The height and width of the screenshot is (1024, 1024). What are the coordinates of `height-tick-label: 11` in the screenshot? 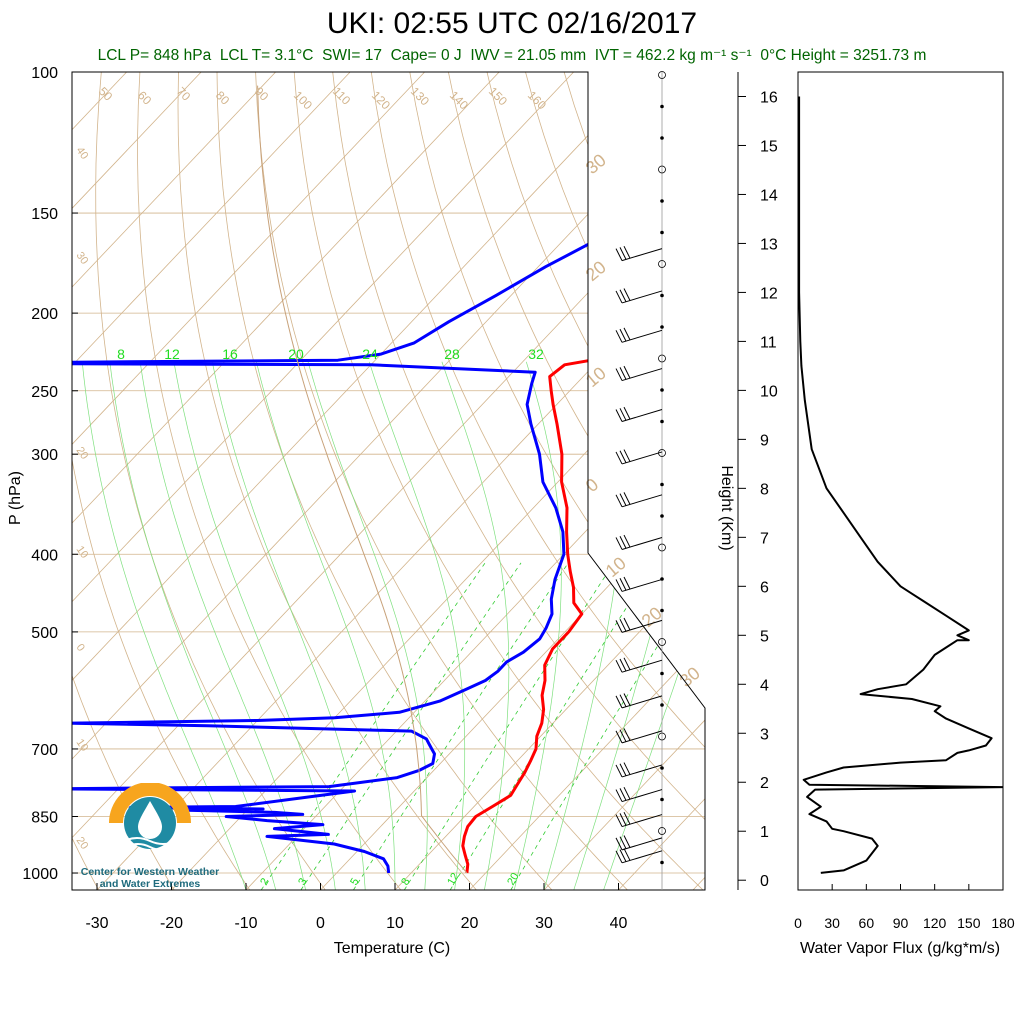 It's located at (768, 342).